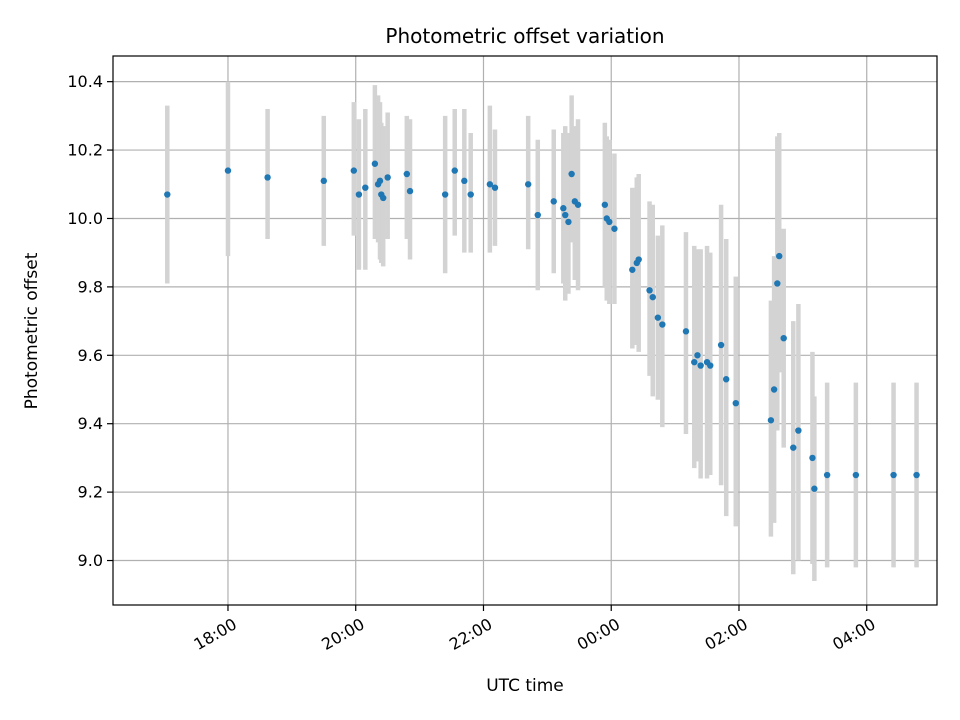 This screenshot has width=960, height=720. Describe the element at coordinates (90, 423) in the screenshot. I see `y-tick-label: 9.4` at that location.